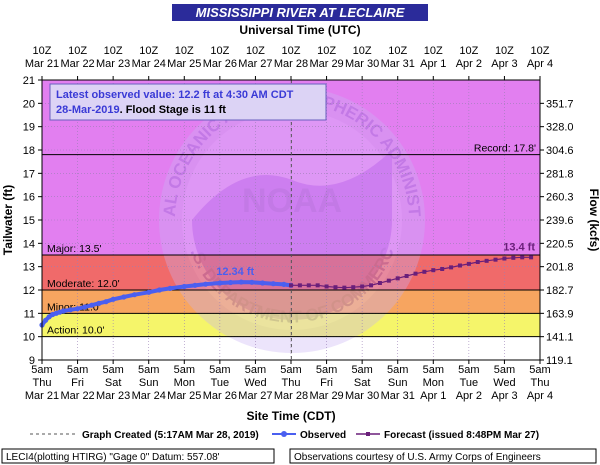 Image resolution: width=600 pixels, height=465 pixels. I want to click on right-tick-label: 260.3, so click(560, 198).